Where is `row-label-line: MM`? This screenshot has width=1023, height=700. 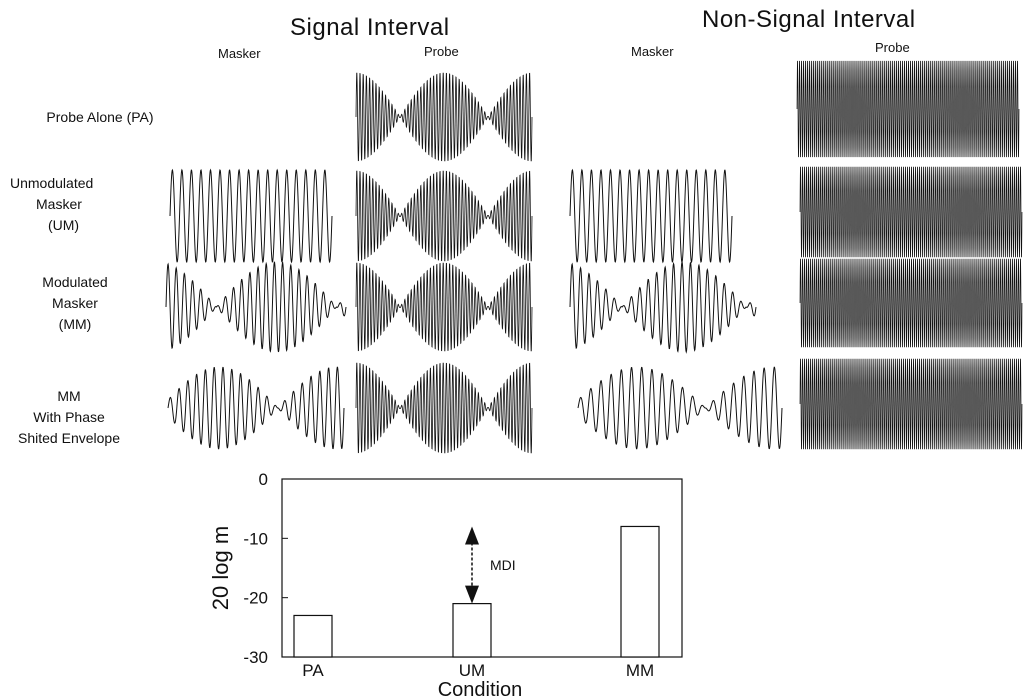
row-label-line: MM is located at coordinates (69, 396).